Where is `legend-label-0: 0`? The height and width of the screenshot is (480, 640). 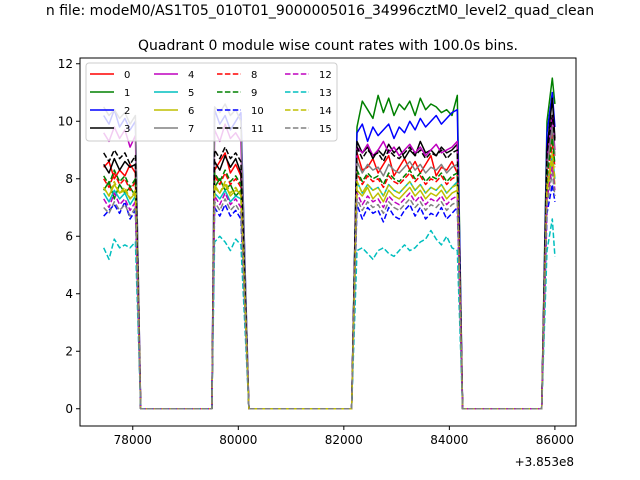 legend-label-0: 0 is located at coordinates (127, 75).